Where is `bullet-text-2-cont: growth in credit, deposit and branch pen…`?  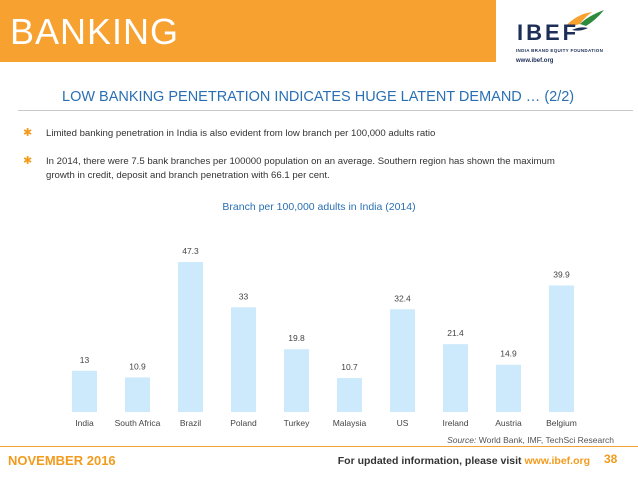
bullet-text-2-cont: growth in credit, deposit and branch pen… is located at coordinates (188, 175).